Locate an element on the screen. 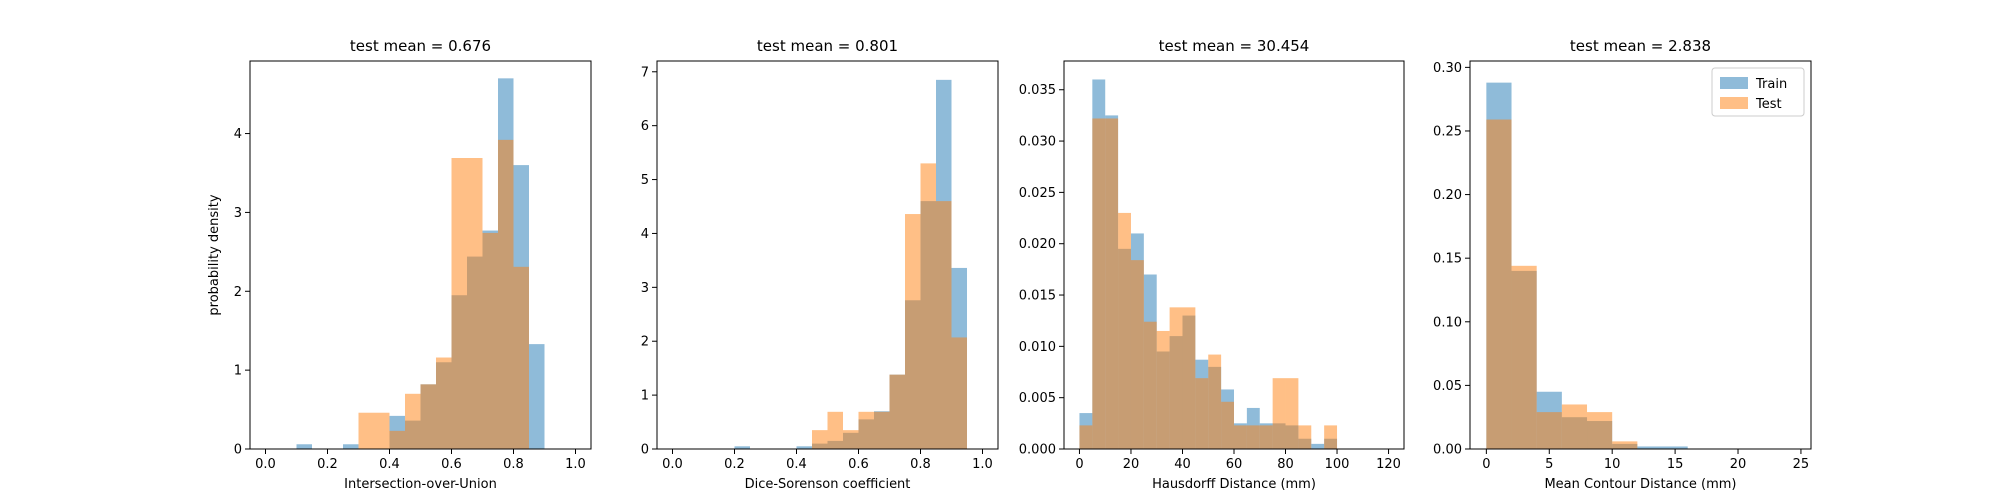  legend-label-train: Train is located at coordinates (1771, 84).